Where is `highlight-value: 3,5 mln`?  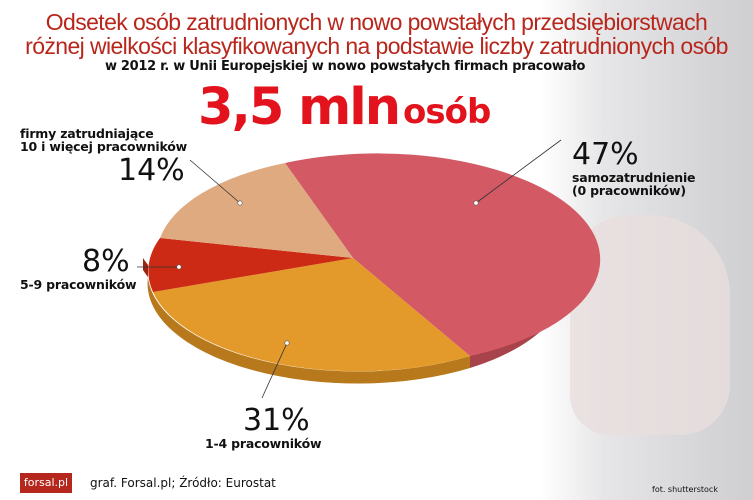
highlight-value: 3,5 mln is located at coordinates (299, 107).